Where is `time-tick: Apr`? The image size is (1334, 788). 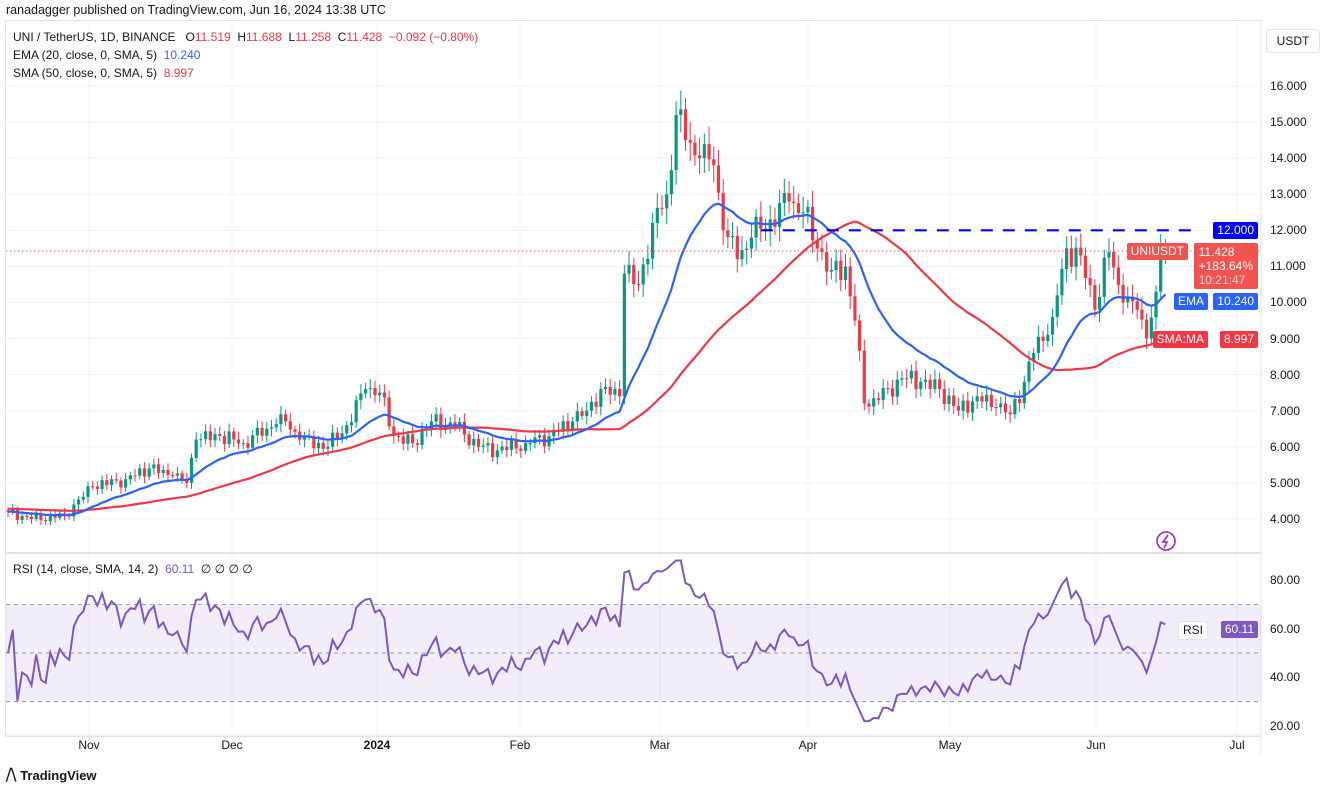
time-tick: Apr is located at coordinates (808, 745).